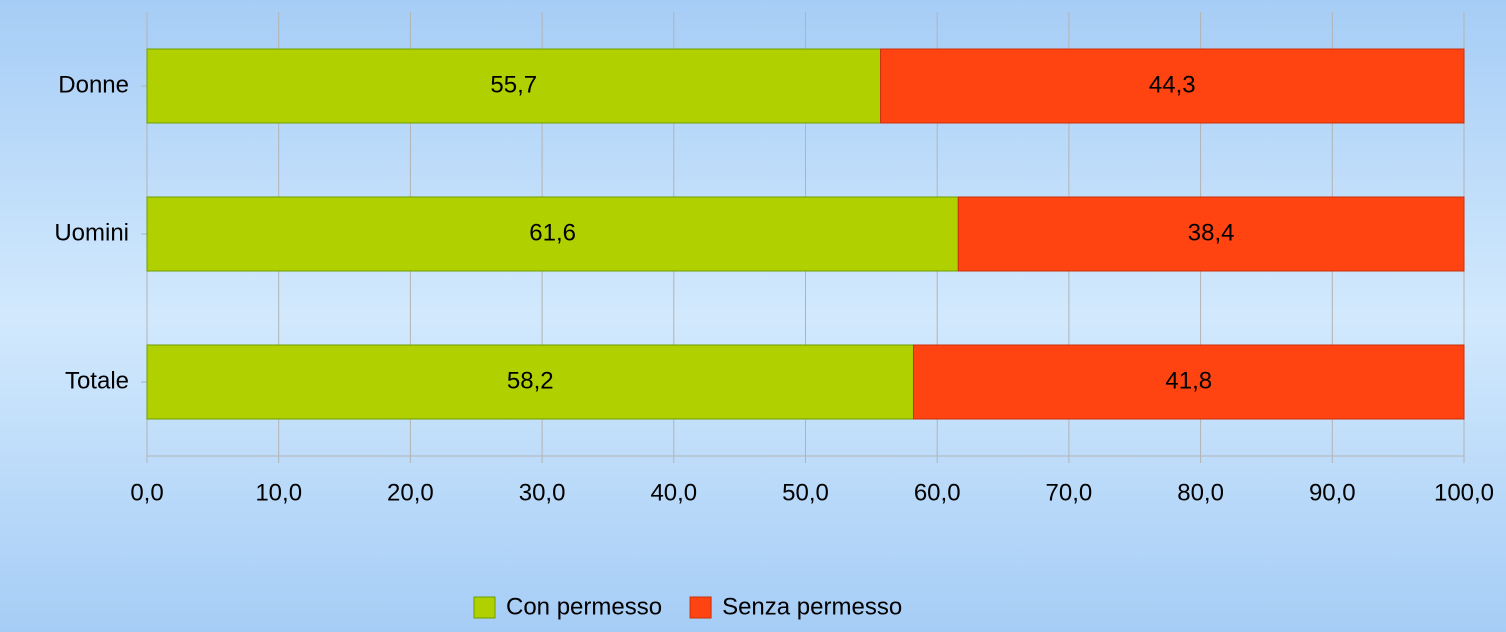 The image size is (1506, 632). I want to click on data-label: 55,7, so click(513, 84).